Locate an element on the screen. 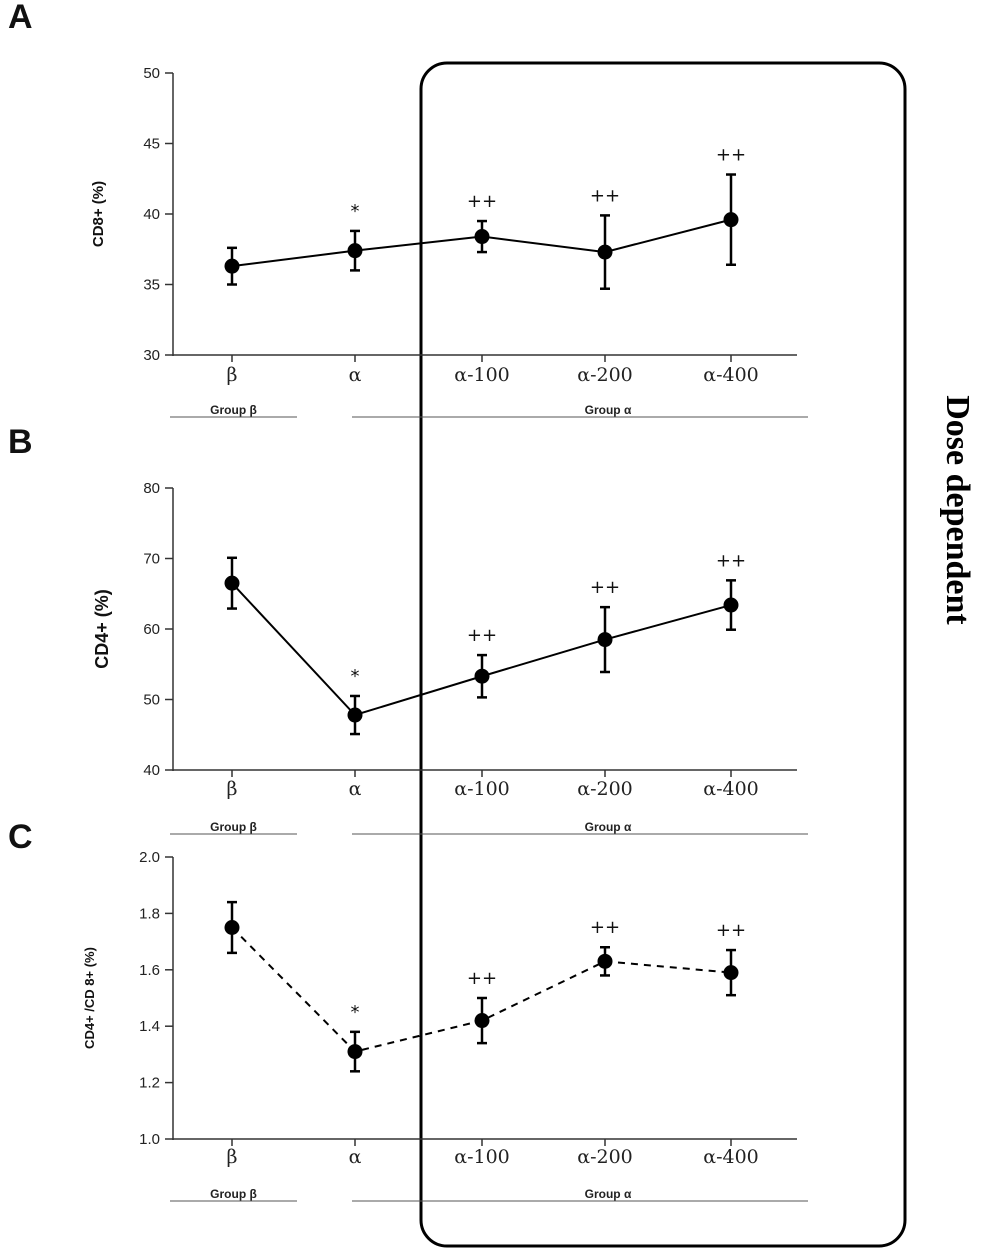 This screenshot has width=985, height=1250. y-axis-label: CD4+ /CD 8+ (%) is located at coordinates (89, 998).